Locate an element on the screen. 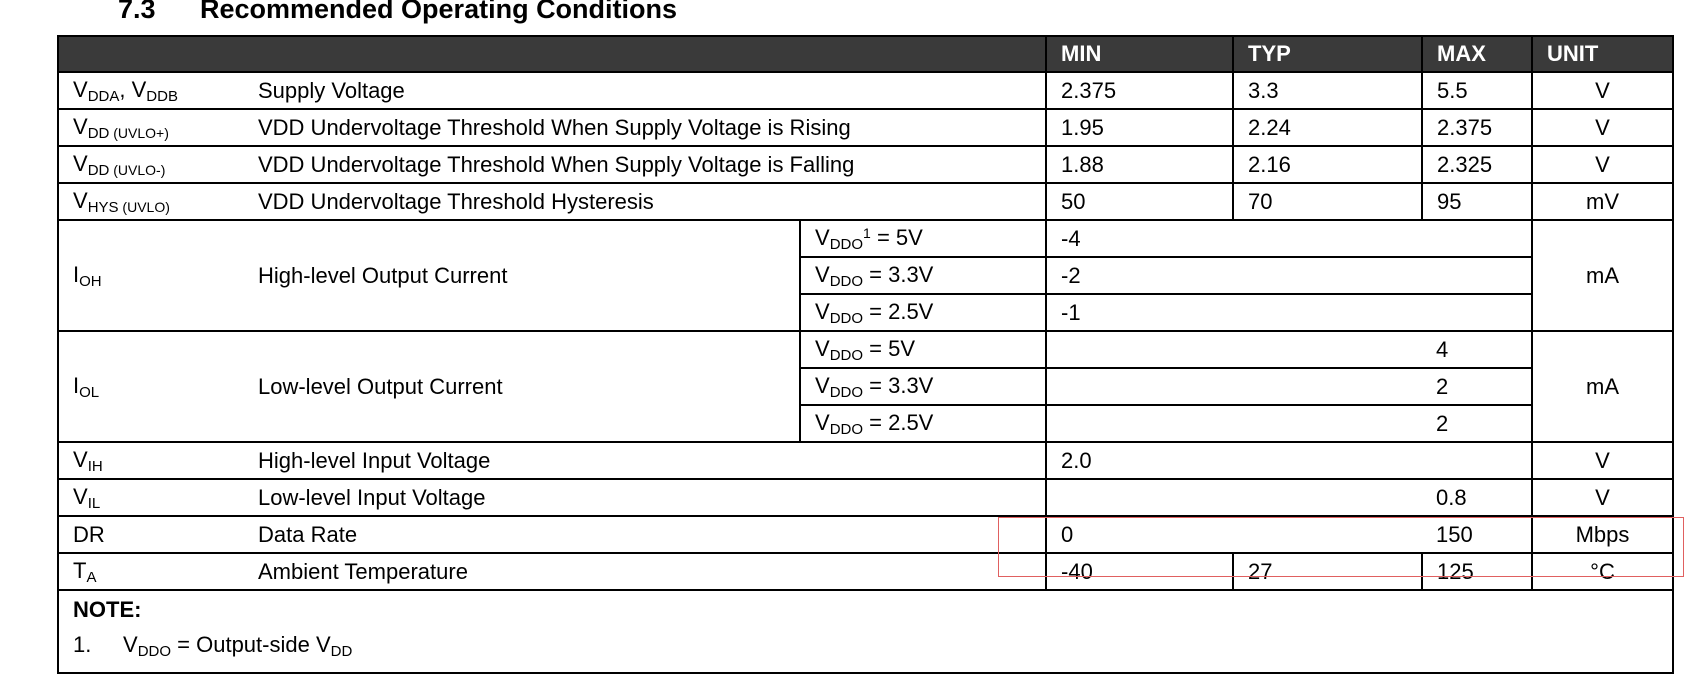 Image resolution: width=1694 pixels, height=674 pixels. max-cell: 95 is located at coordinates (1477, 201).